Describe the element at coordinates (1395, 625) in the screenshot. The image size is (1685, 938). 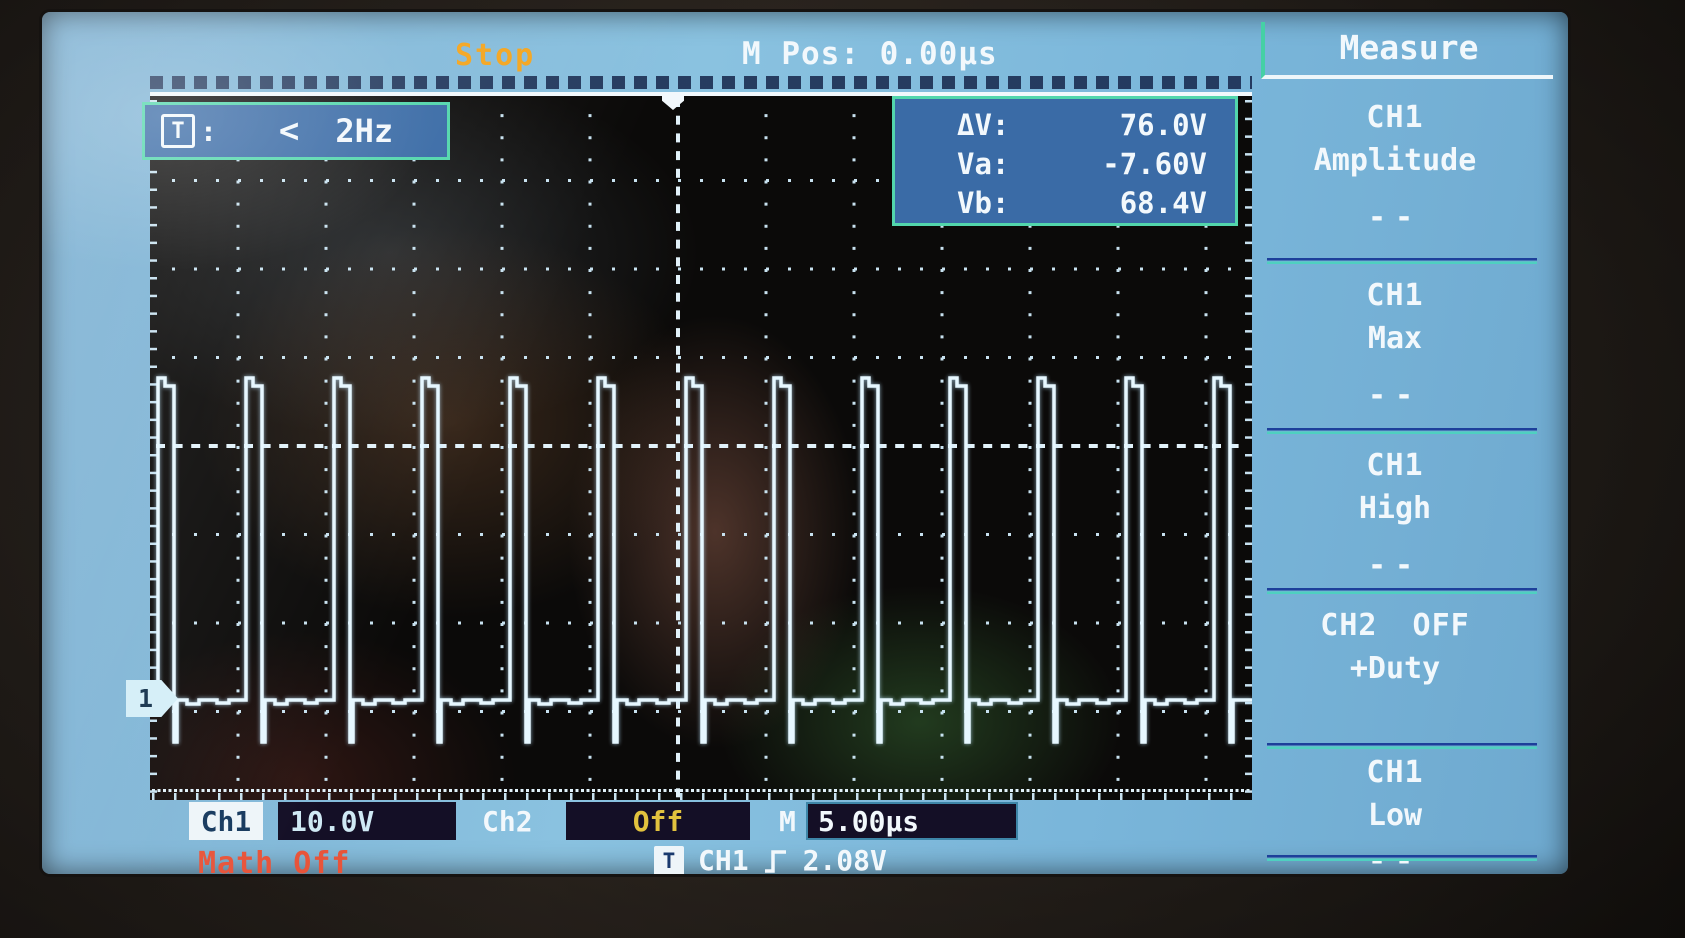
I see `menu-item-source: CH2 OFF` at that location.